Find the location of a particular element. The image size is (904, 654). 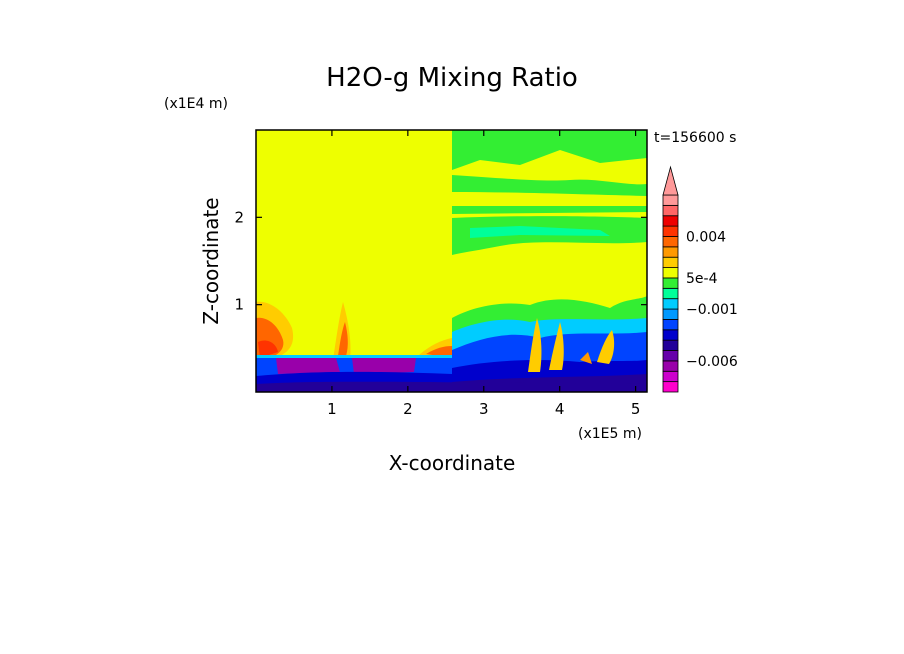

x-scale-label: (x1E5 m) is located at coordinates (610, 434).